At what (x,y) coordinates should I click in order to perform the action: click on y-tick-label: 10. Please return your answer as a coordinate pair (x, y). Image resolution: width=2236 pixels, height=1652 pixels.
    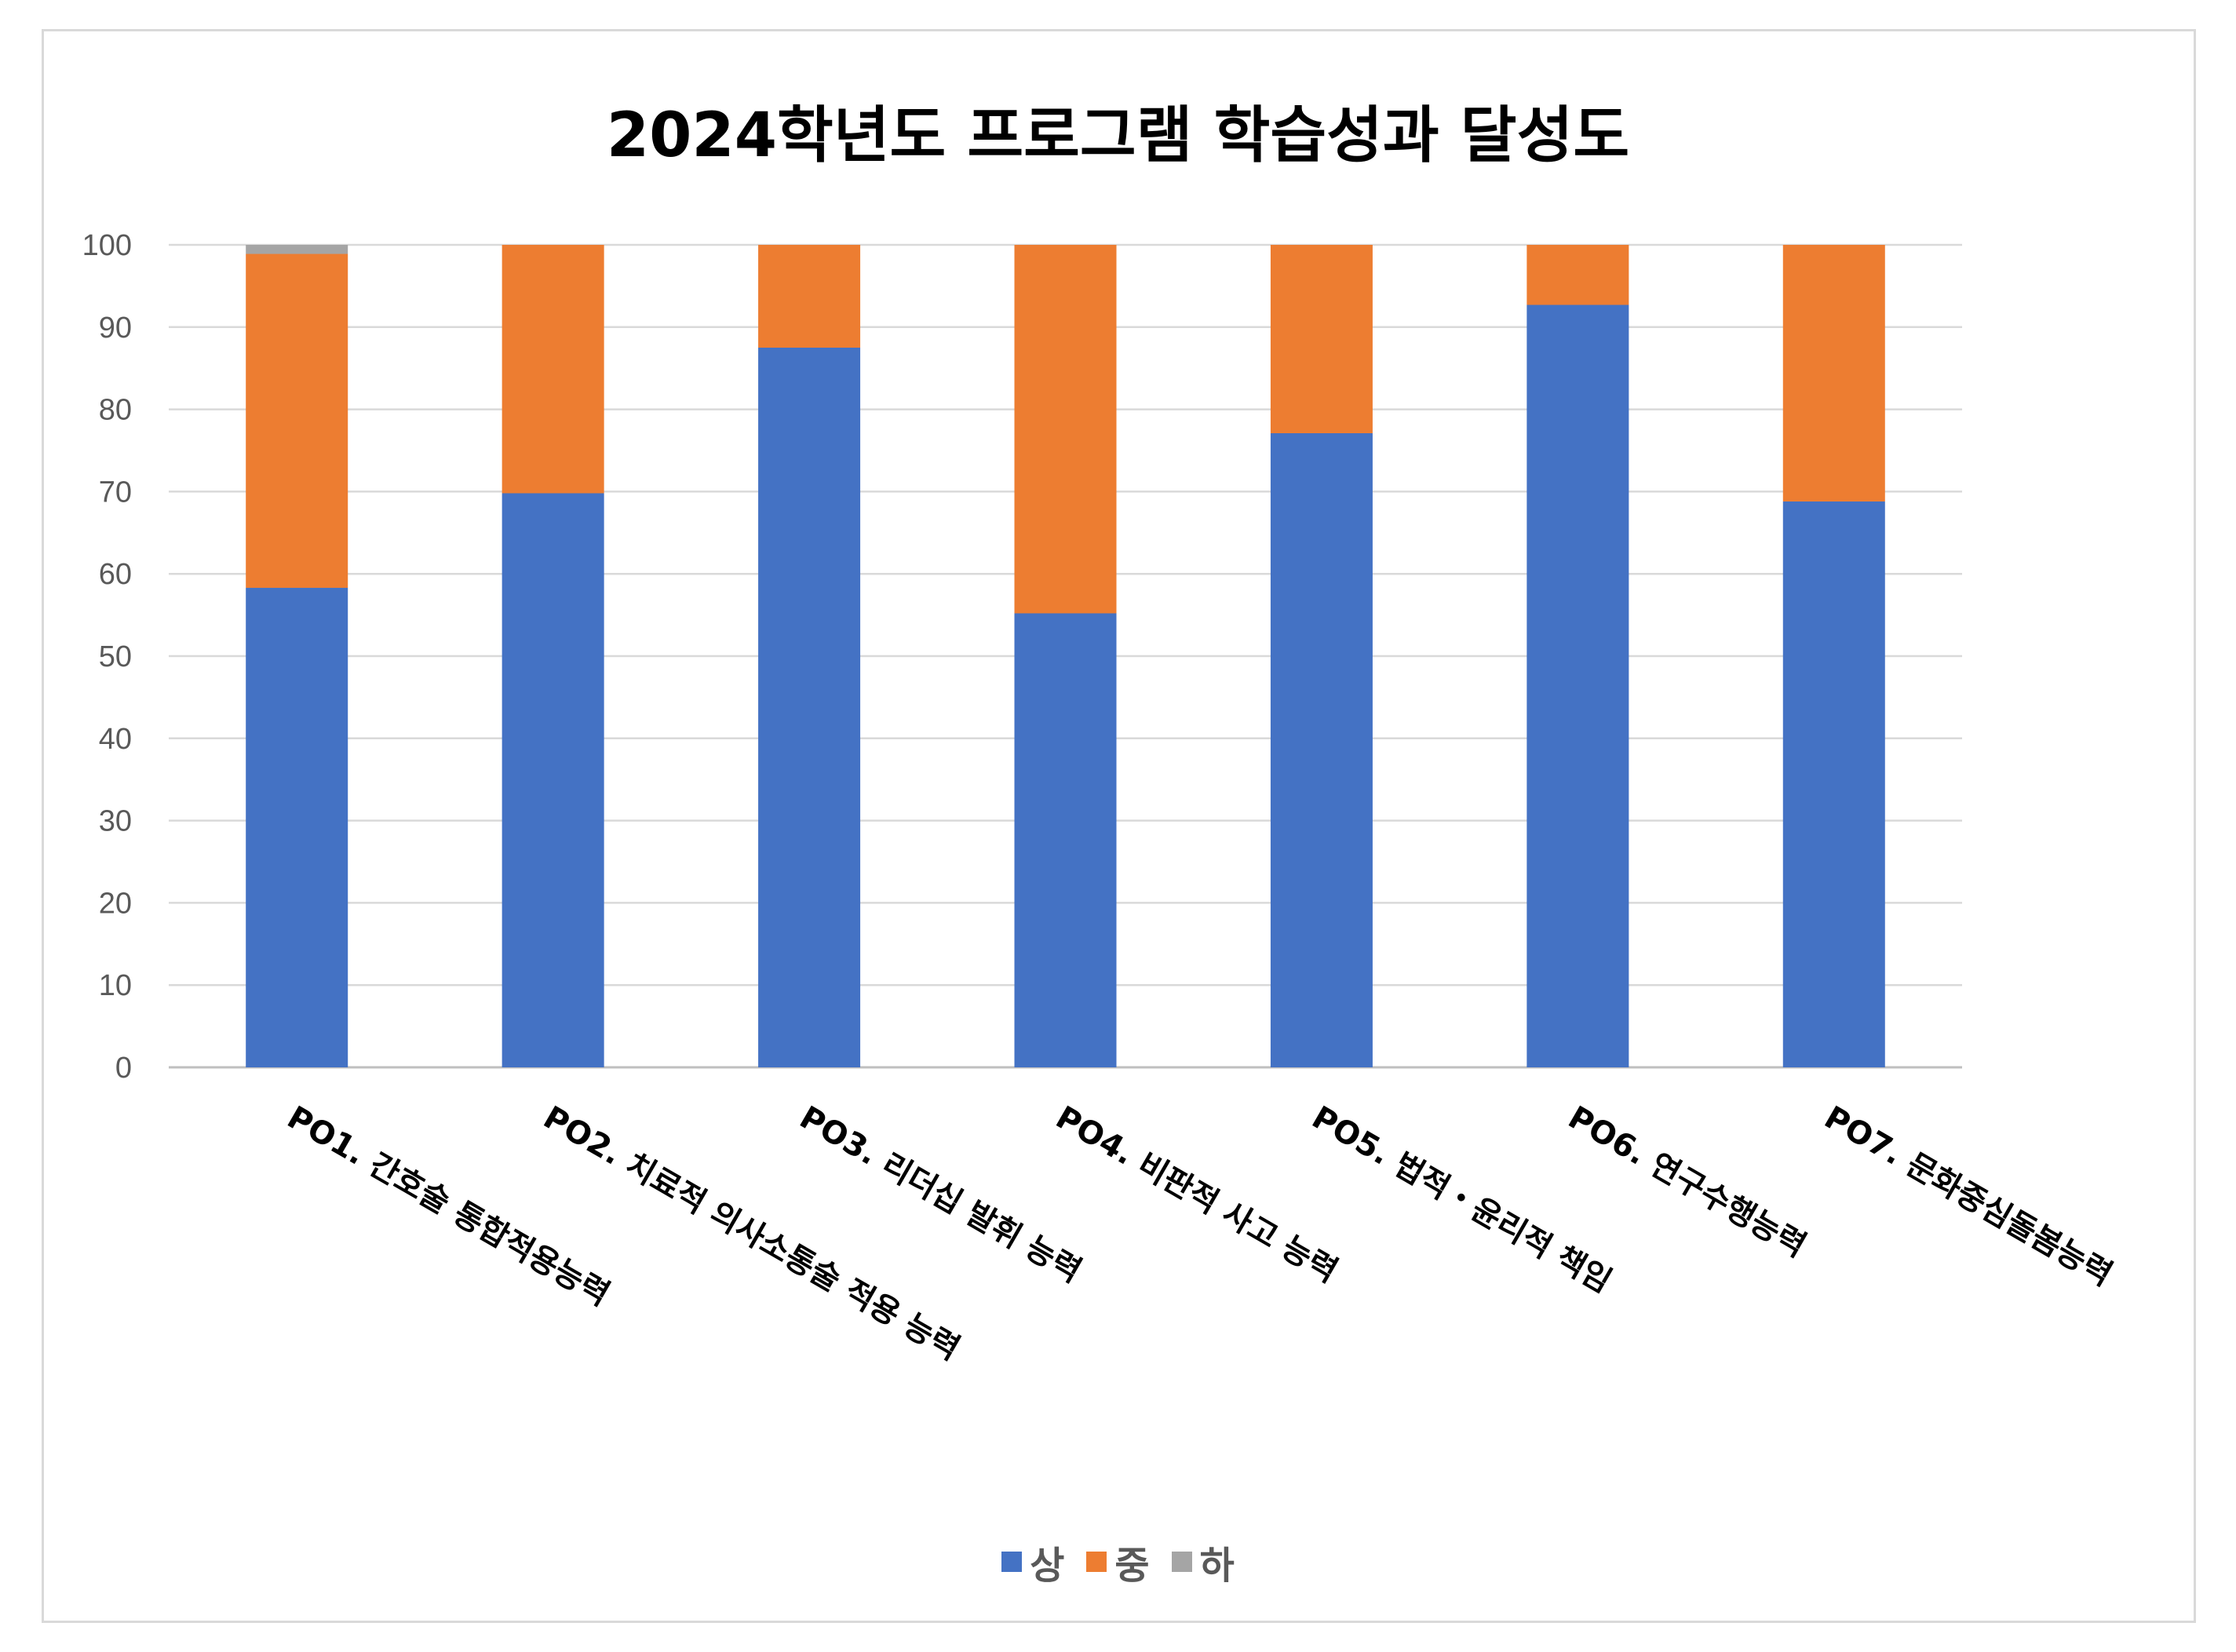
    Looking at the image, I should click on (116, 986).